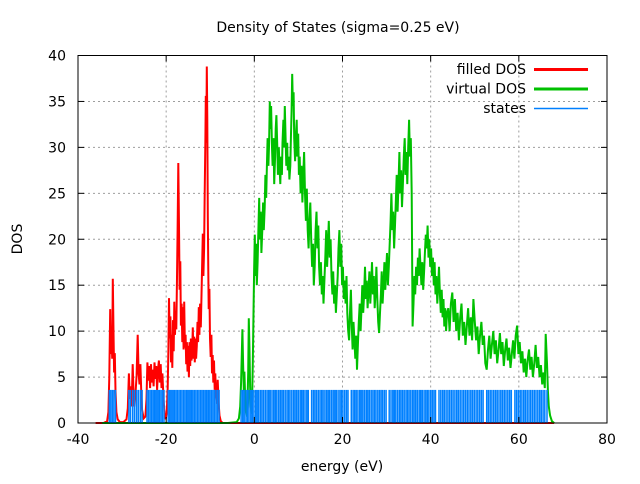  Describe the element at coordinates (57, 148) in the screenshot. I see `y-tick-label: 30` at that location.